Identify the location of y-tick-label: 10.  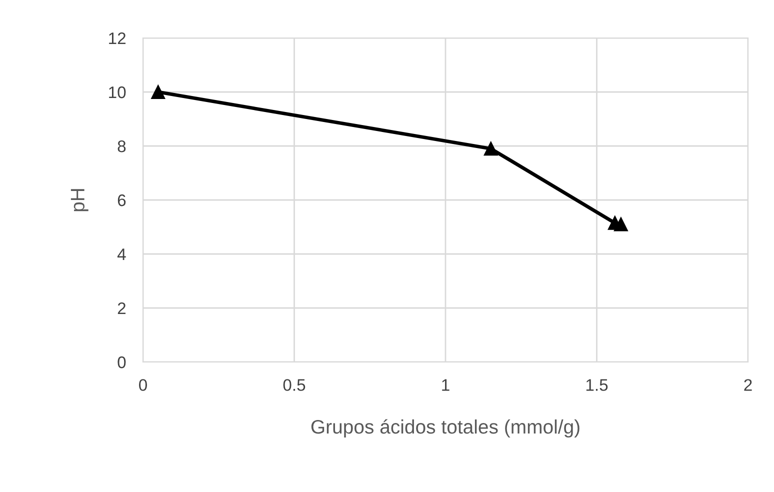
(117, 92).